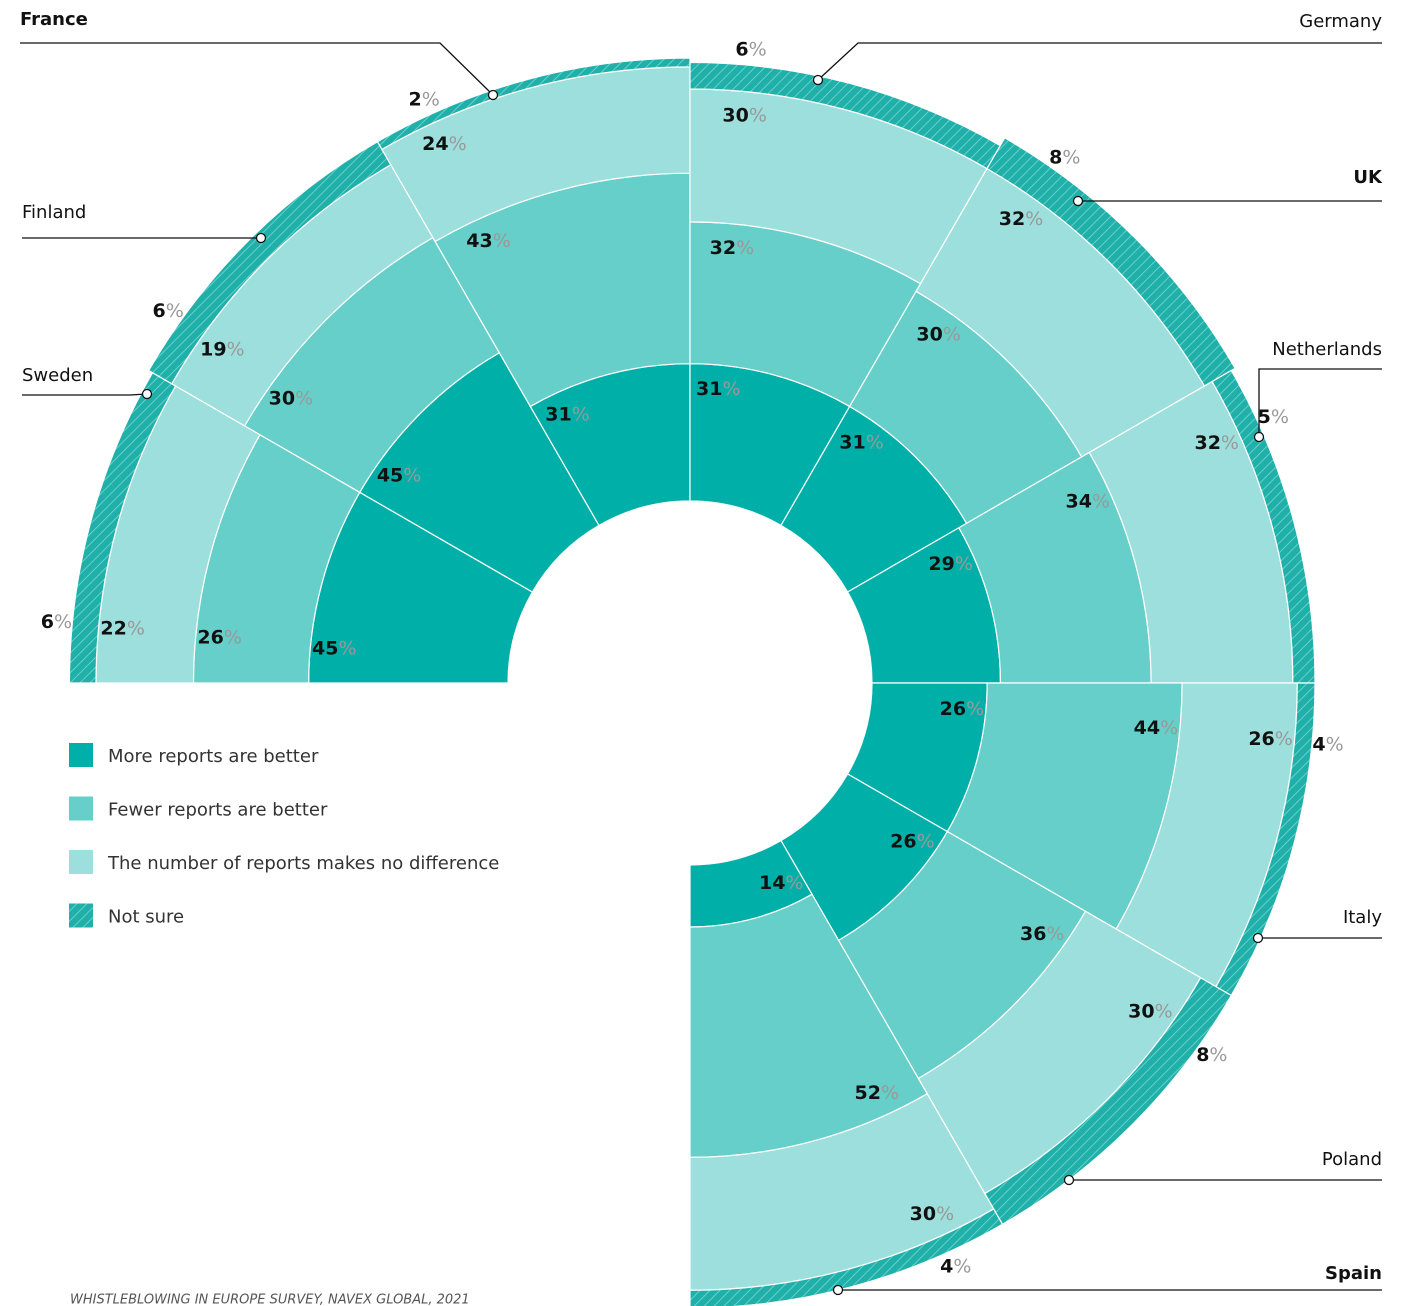 This screenshot has width=1423, height=1306. What do you see at coordinates (444, 144) in the screenshot?
I see `value-label: 24%` at bounding box center [444, 144].